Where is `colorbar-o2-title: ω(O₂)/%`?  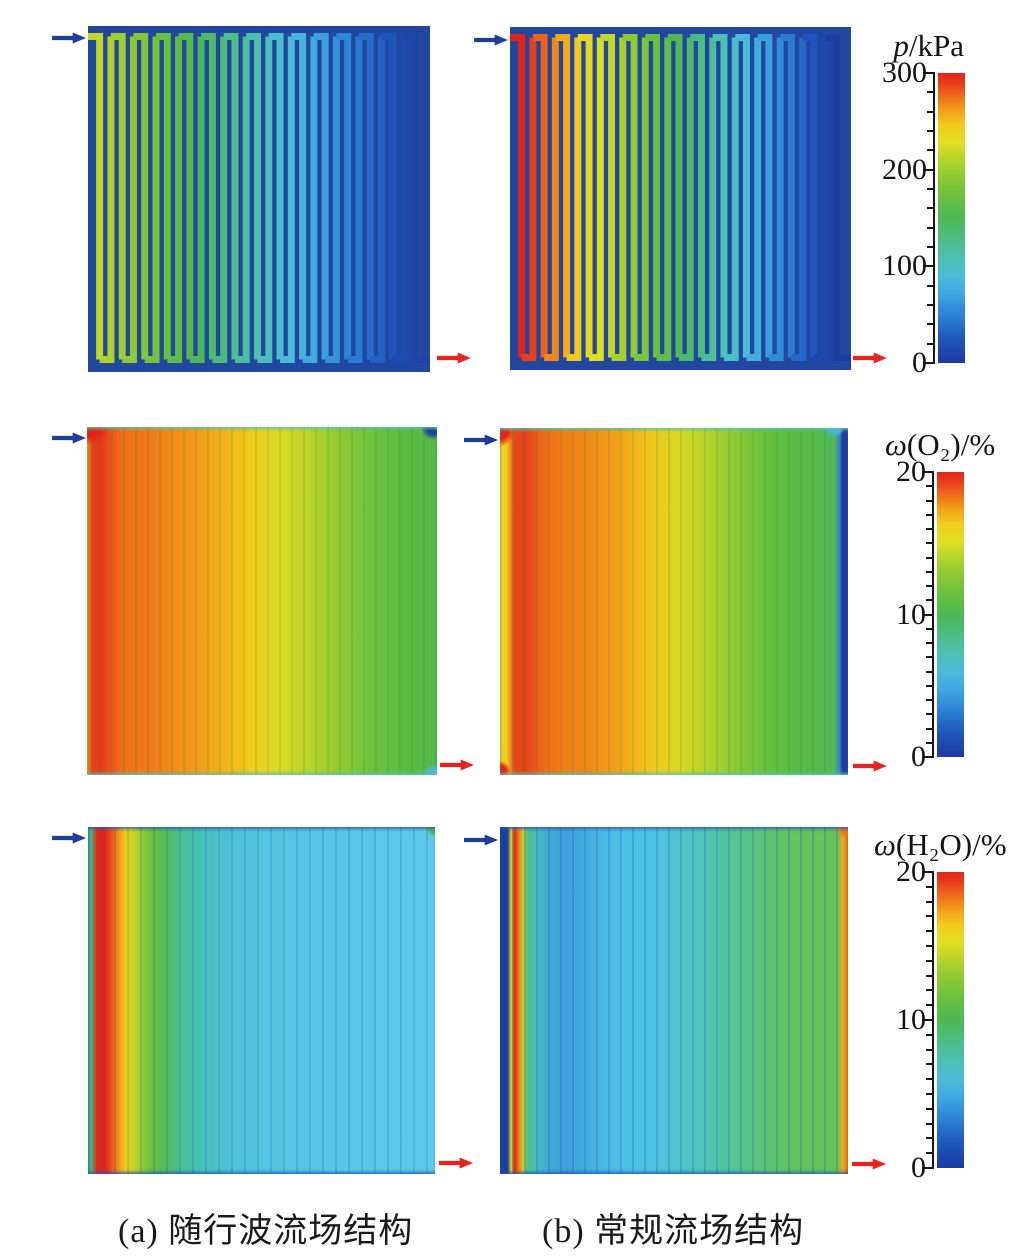
colorbar-o2-title: ω(O₂)/% is located at coordinates (940, 445).